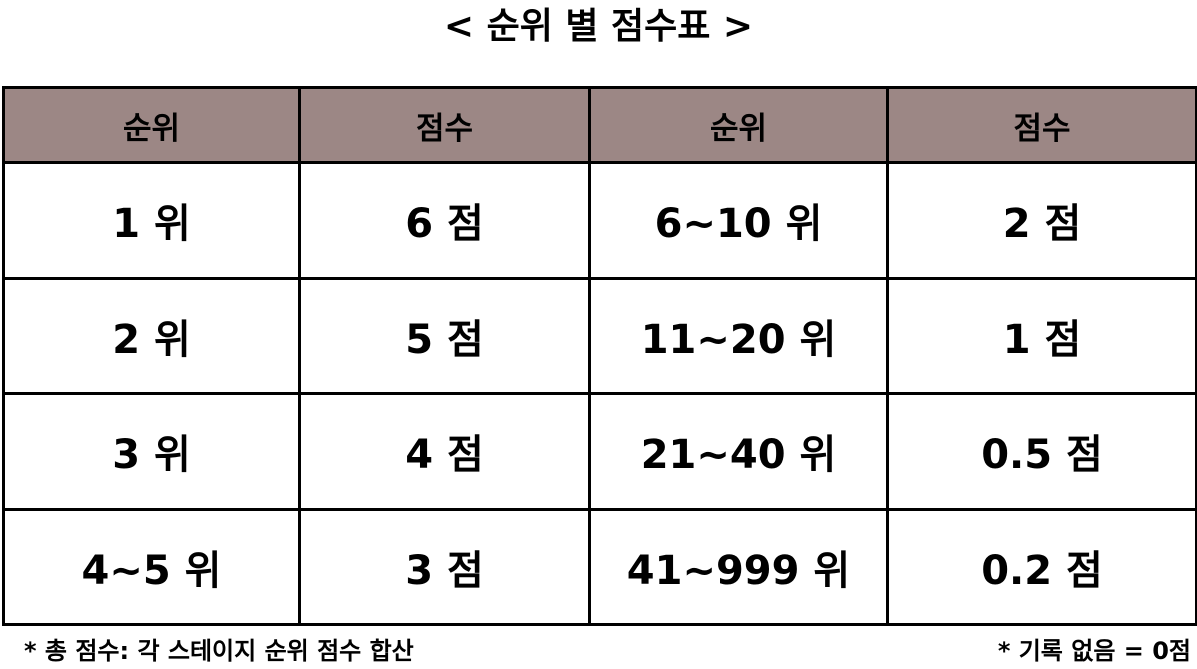  What do you see at coordinates (444, 451) in the screenshot?
I see `score-cell: 4 점` at bounding box center [444, 451].